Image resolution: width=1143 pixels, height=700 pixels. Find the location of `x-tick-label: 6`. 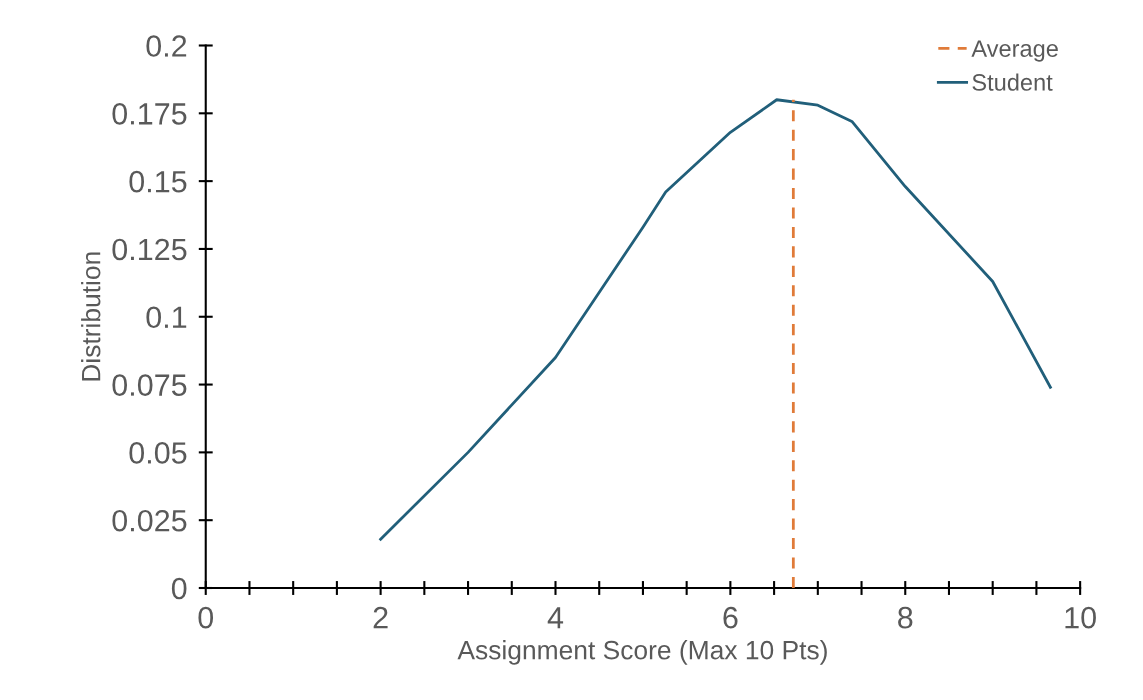

x-tick-label: 6 is located at coordinates (730, 617).